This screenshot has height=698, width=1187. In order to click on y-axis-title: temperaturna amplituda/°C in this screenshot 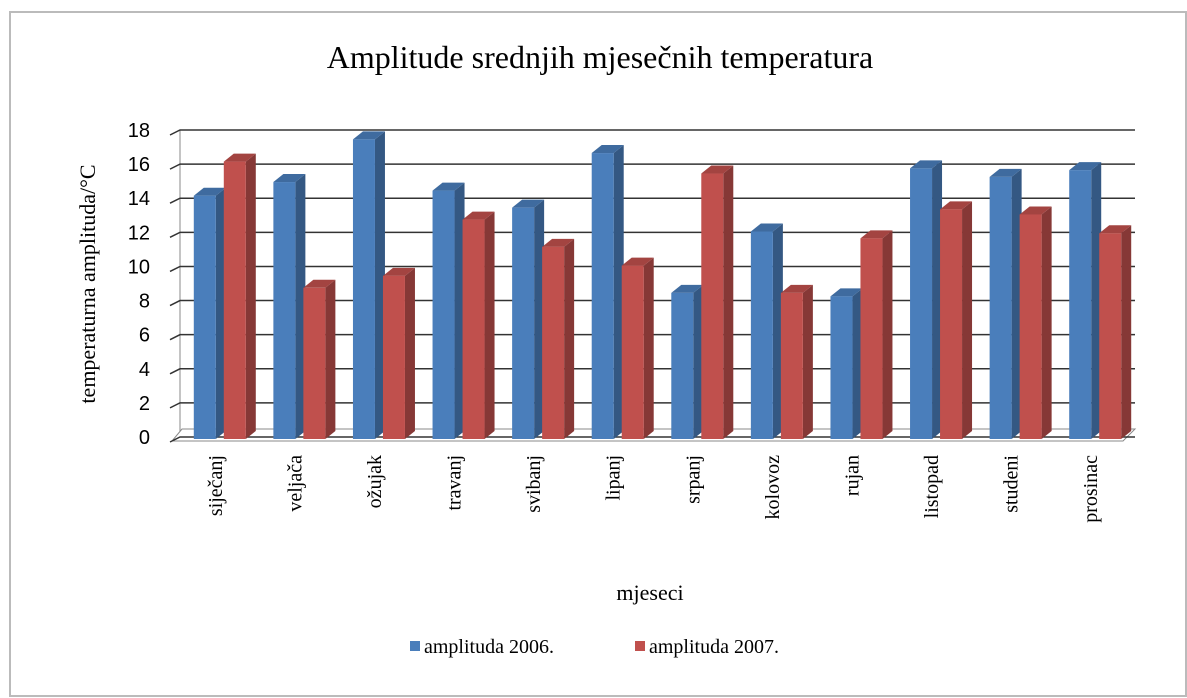, I will do `click(87, 283)`.